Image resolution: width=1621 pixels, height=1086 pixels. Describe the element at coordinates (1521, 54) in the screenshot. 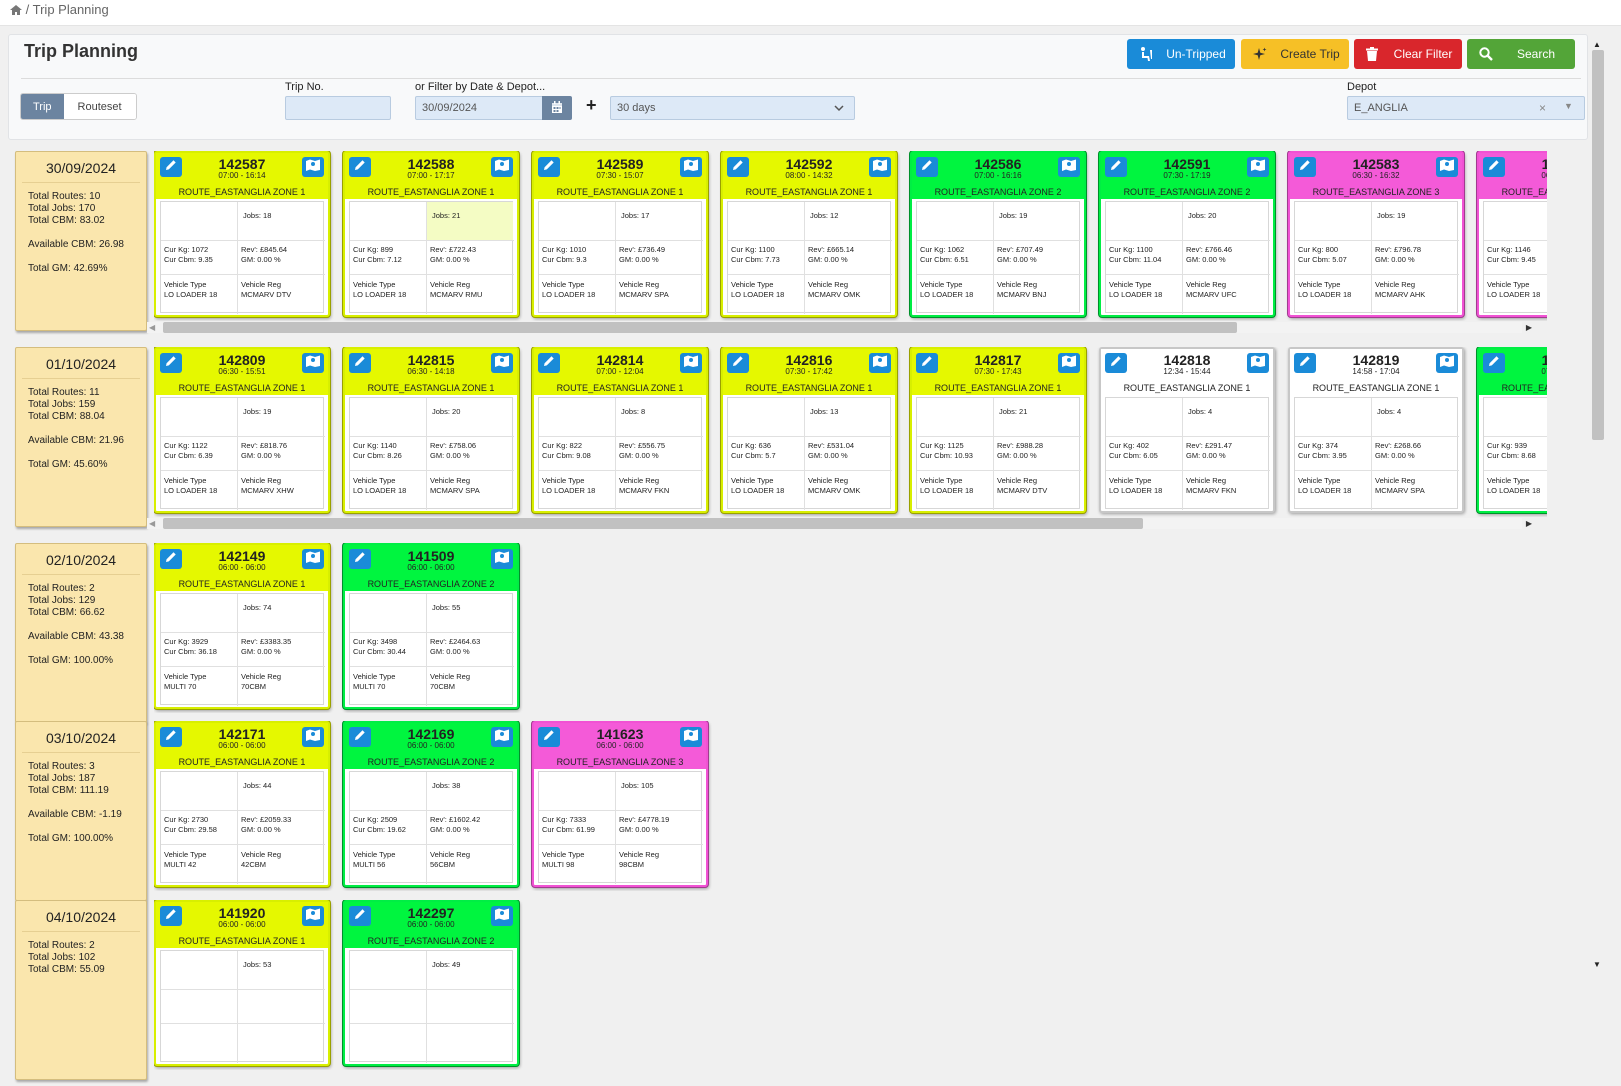

I see `search-button: Search` at that location.